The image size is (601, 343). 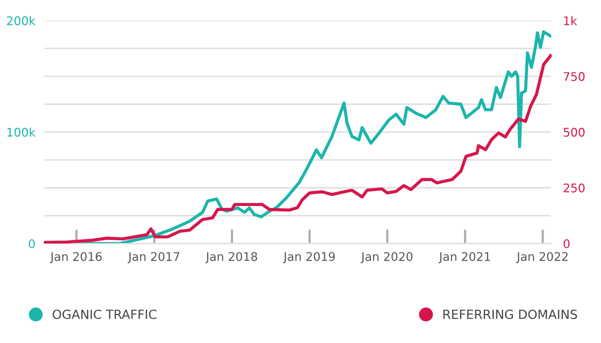 What do you see at coordinates (574, 132) in the screenshot?
I see `y2-tick-label: 500` at bounding box center [574, 132].